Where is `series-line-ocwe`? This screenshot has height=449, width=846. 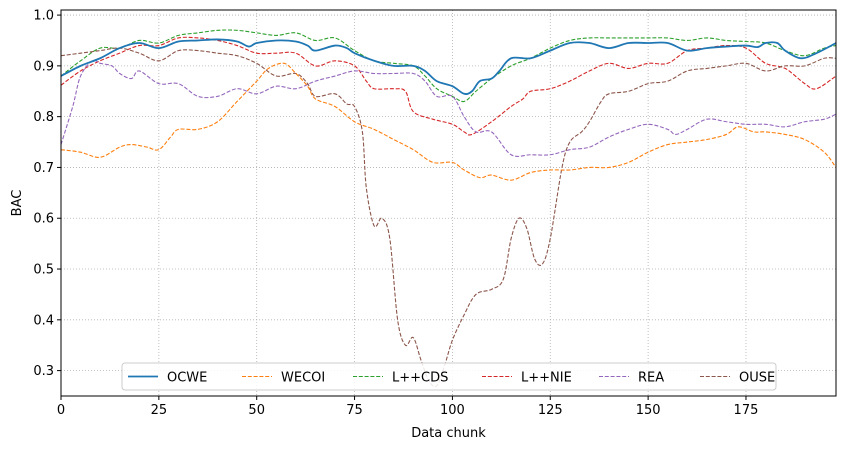 series-line-ocwe is located at coordinates (448, 66).